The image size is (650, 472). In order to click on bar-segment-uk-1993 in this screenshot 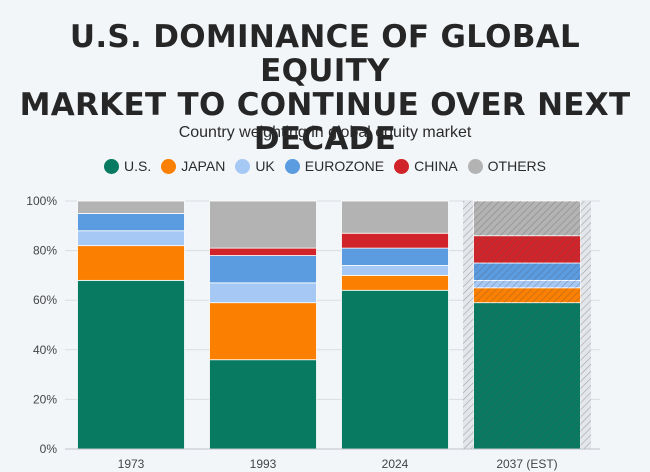, I will do `click(263, 293)`.